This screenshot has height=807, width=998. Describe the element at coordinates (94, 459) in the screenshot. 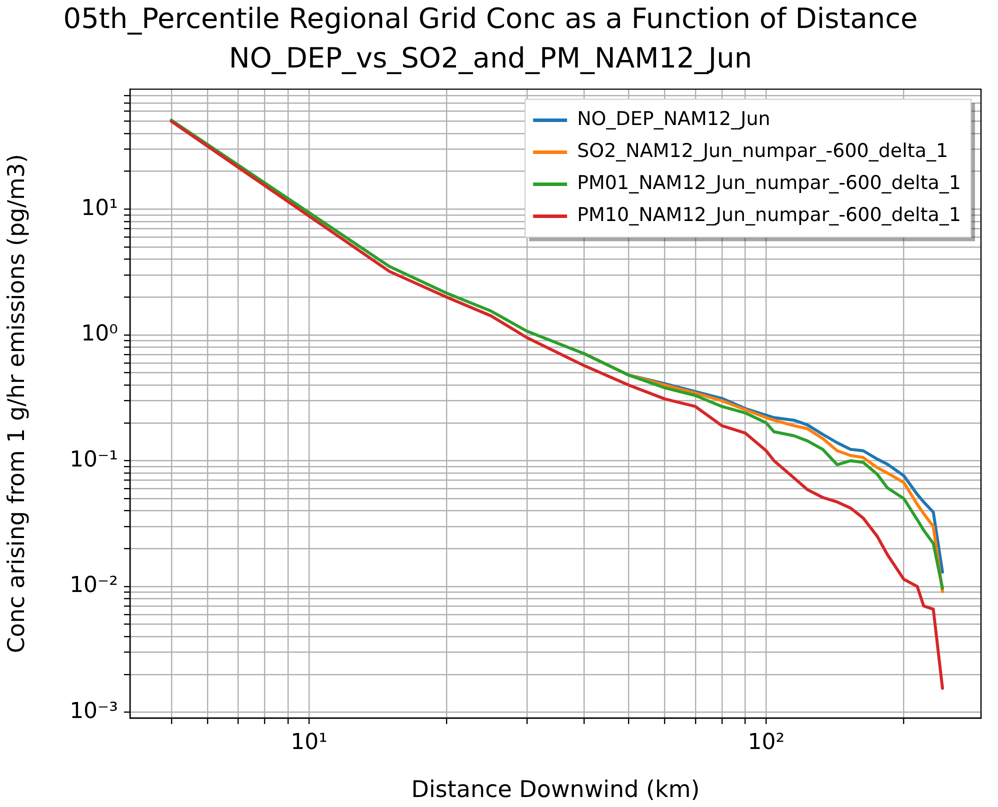

I see `y-tick-label: 10⁻¹` at that location.